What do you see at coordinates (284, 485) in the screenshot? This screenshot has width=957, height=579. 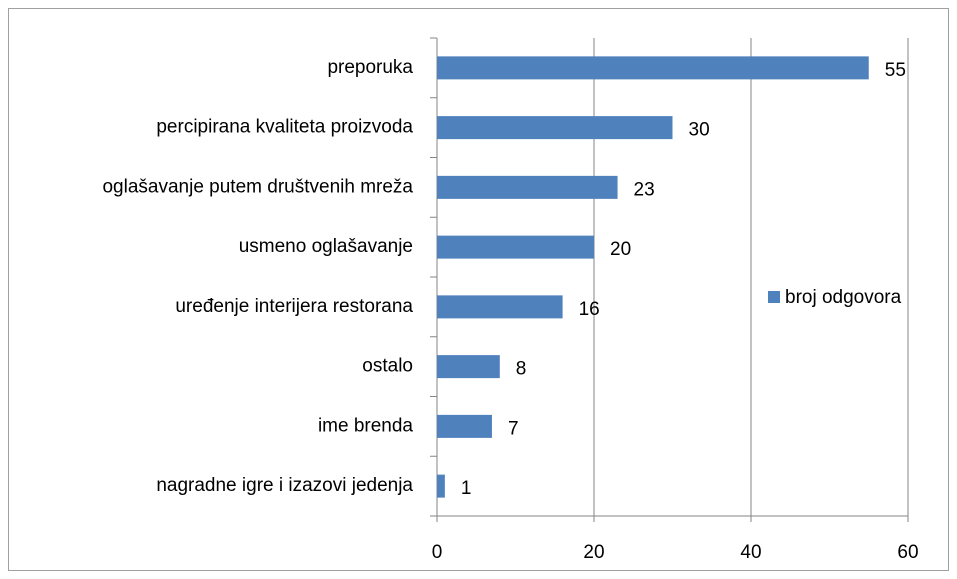 I see `y-tick-label: nagradne igre i izazovi jedenja` at bounding box center [284, 485].